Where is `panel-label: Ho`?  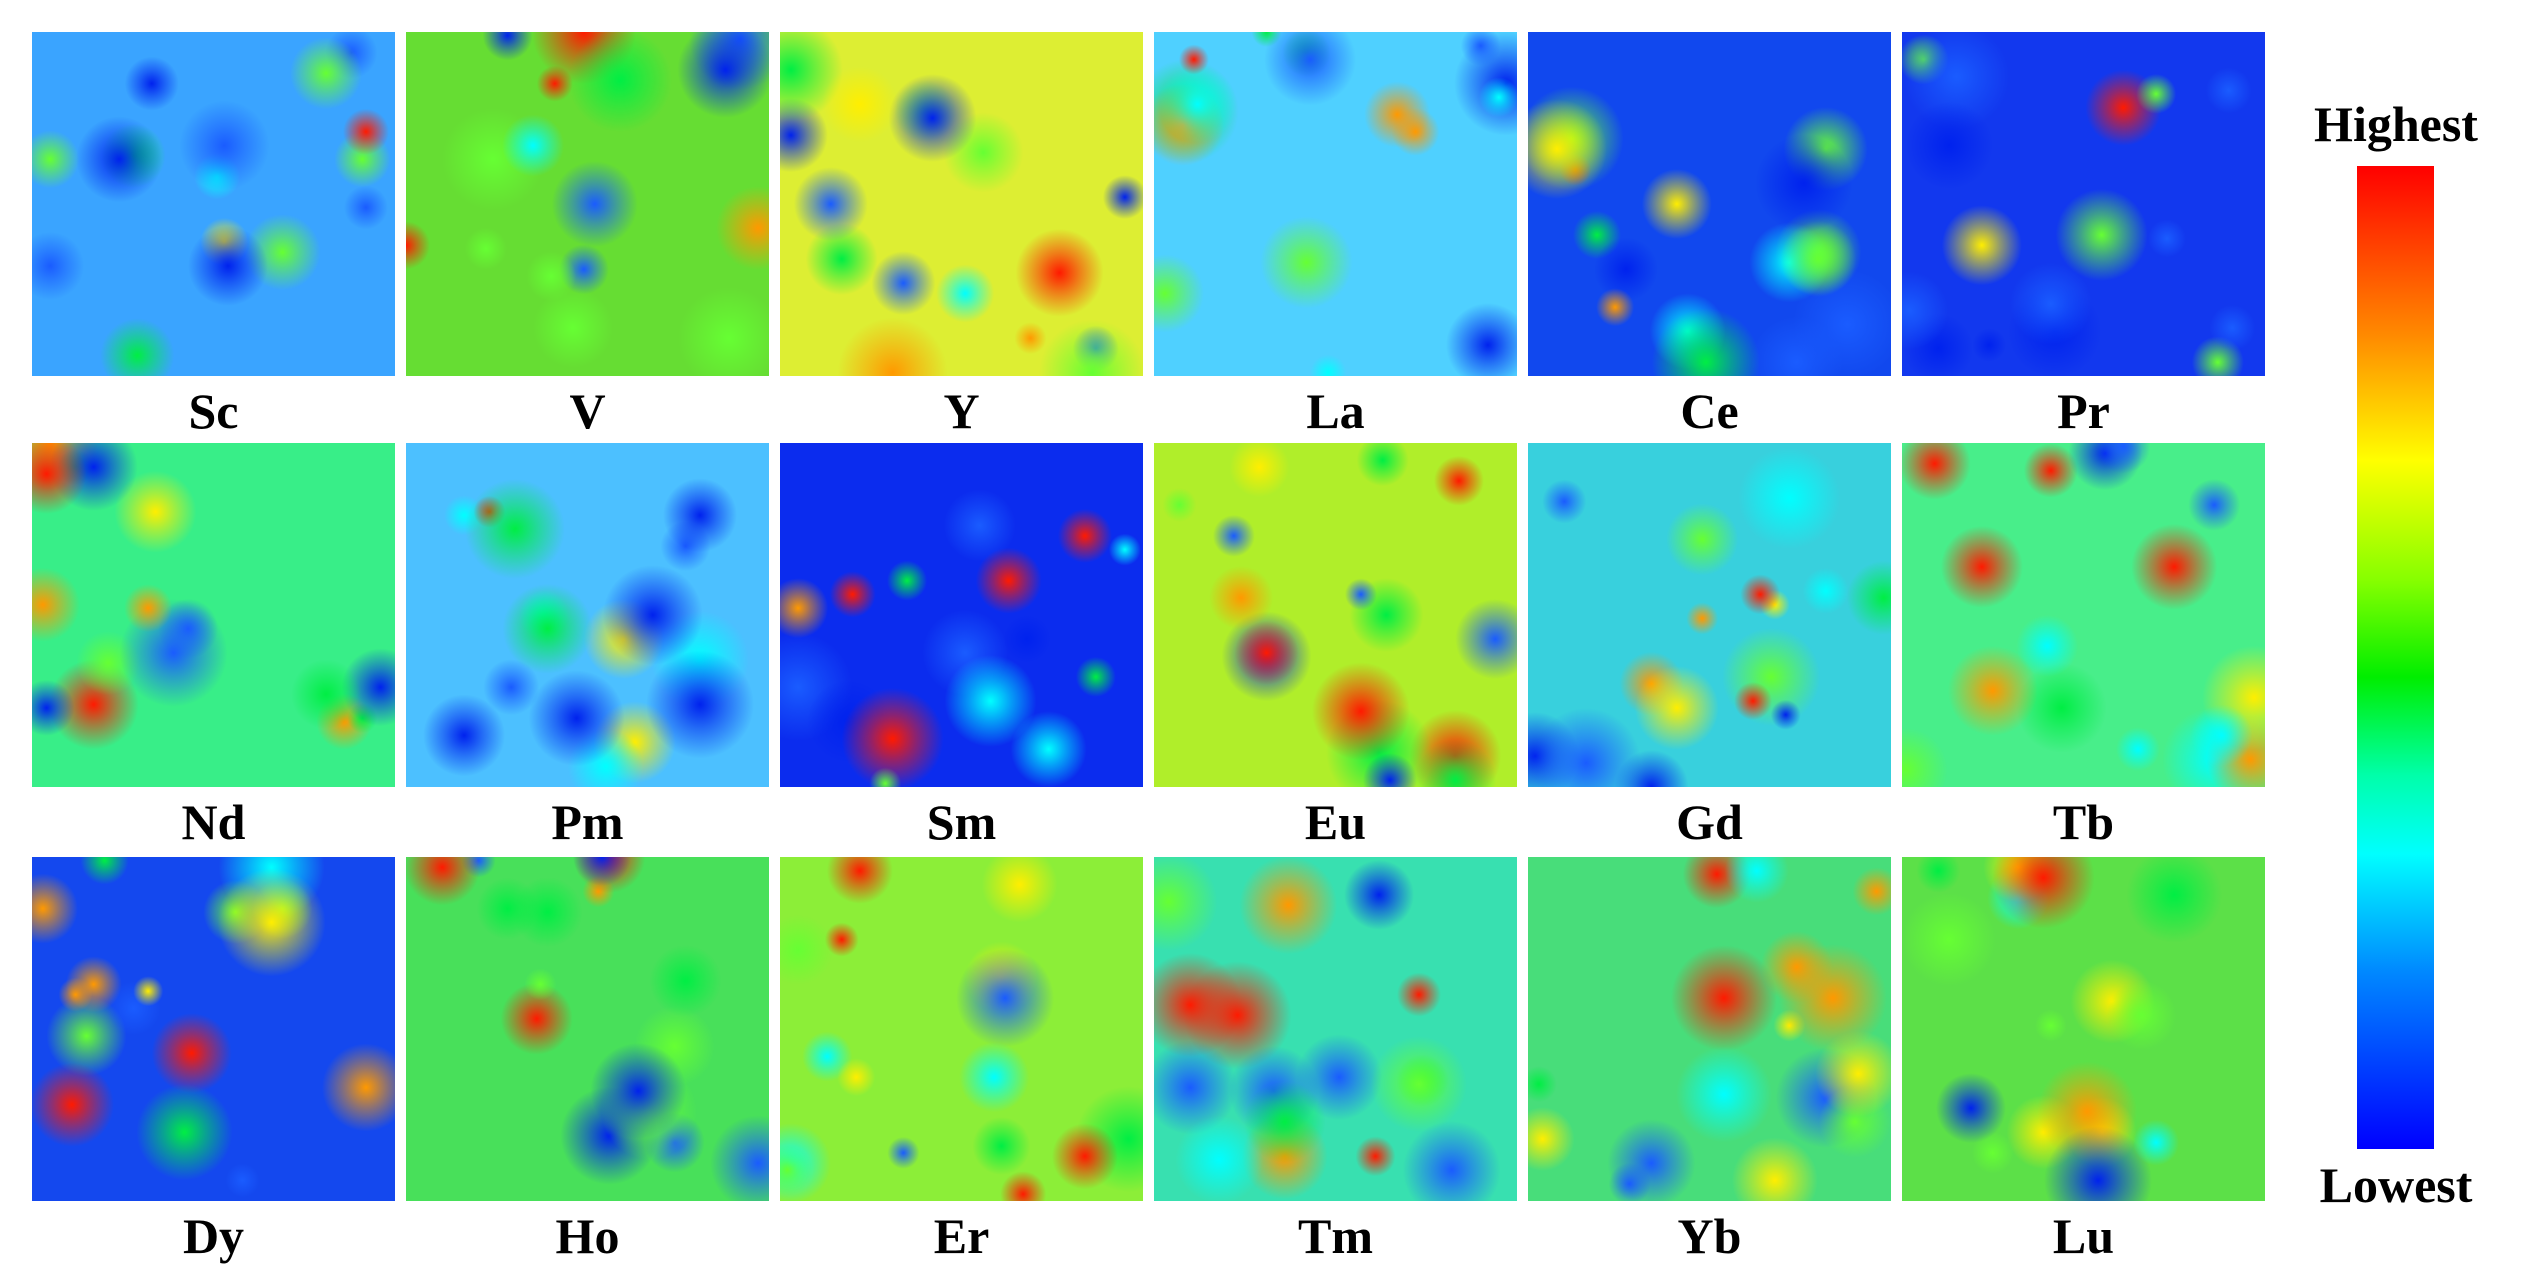 panel-label: Ho is located at coordinates (587, 1236).